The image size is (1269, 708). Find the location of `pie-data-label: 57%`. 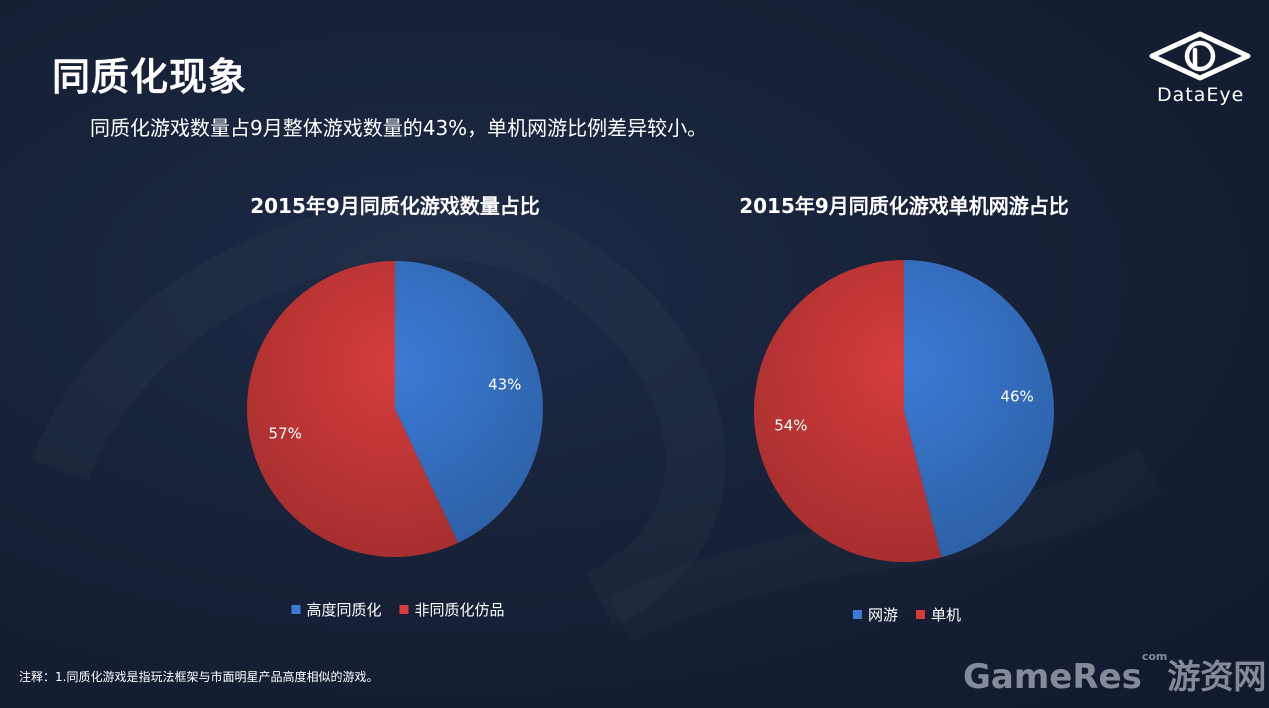

pie-data-label: 57% is located at coordinates (285, 434).